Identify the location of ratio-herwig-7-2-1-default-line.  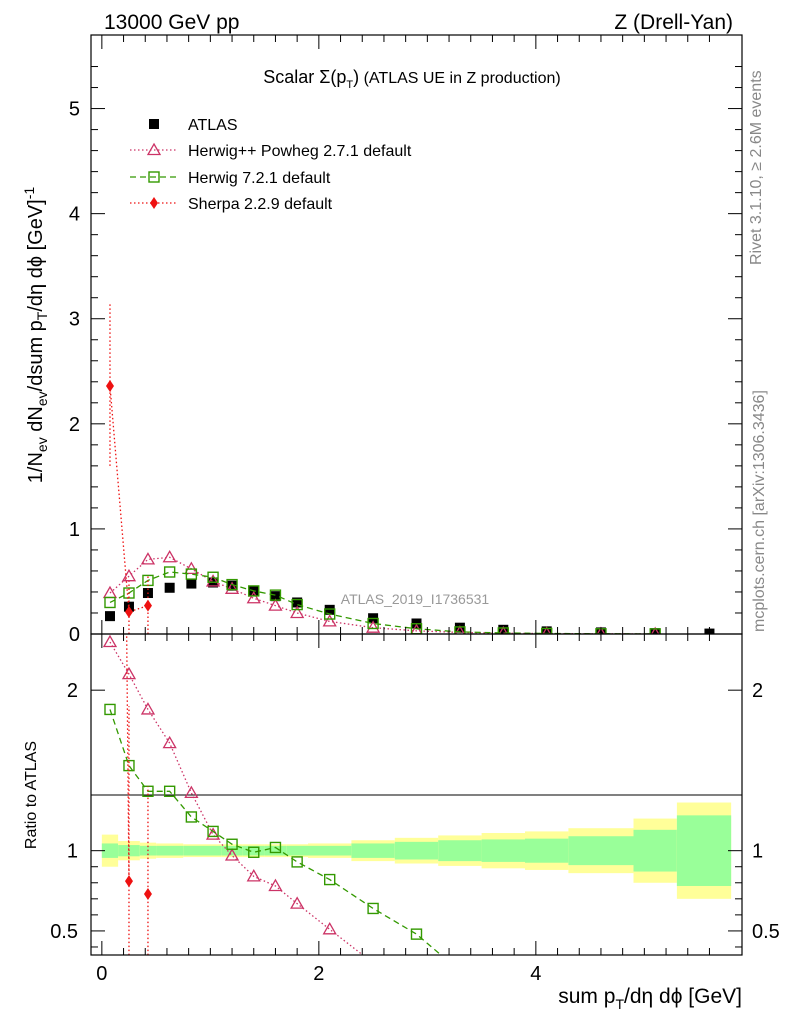
(276, 832).